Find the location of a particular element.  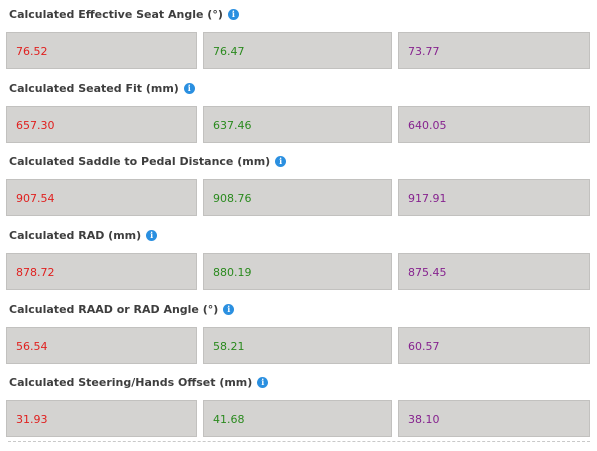

value-purple: 73.77 is located at coordinates (424, 51).